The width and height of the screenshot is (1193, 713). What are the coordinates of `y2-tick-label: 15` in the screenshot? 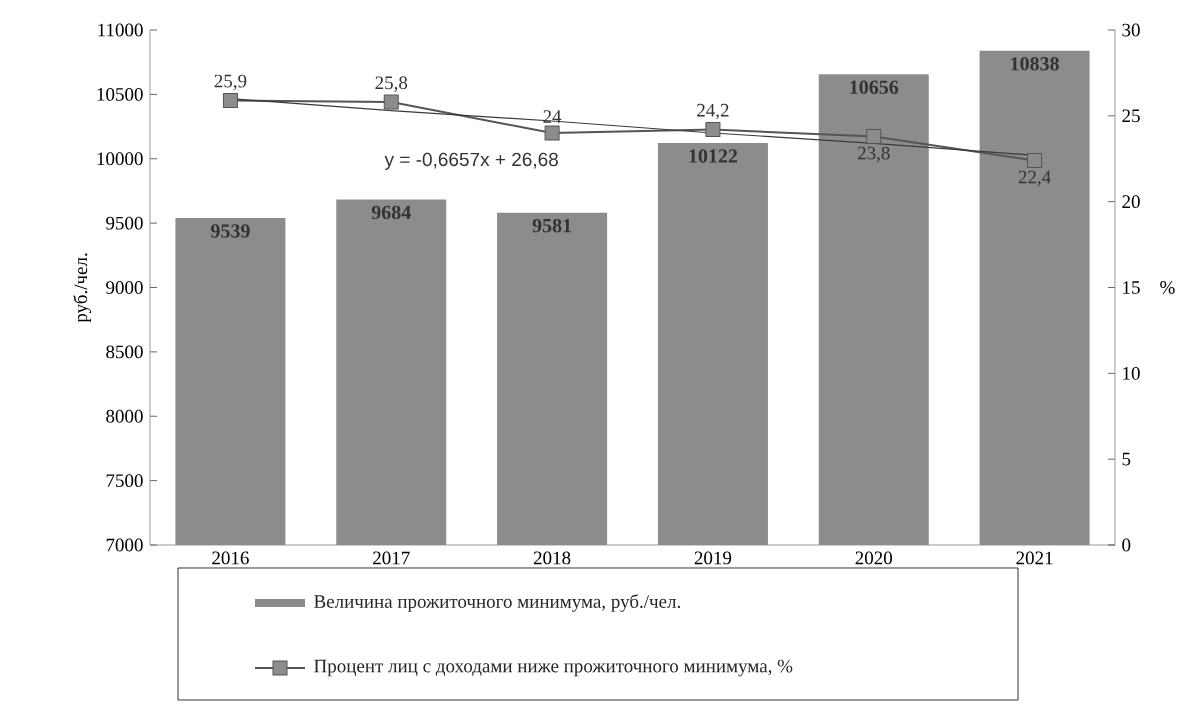 It's located at (1131, 287).